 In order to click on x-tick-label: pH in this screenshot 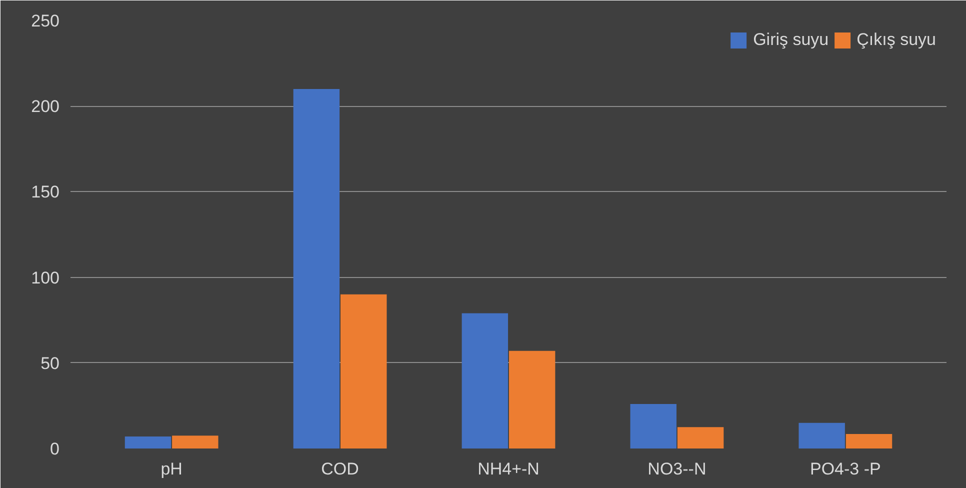, I will do `click(171, 469)`.